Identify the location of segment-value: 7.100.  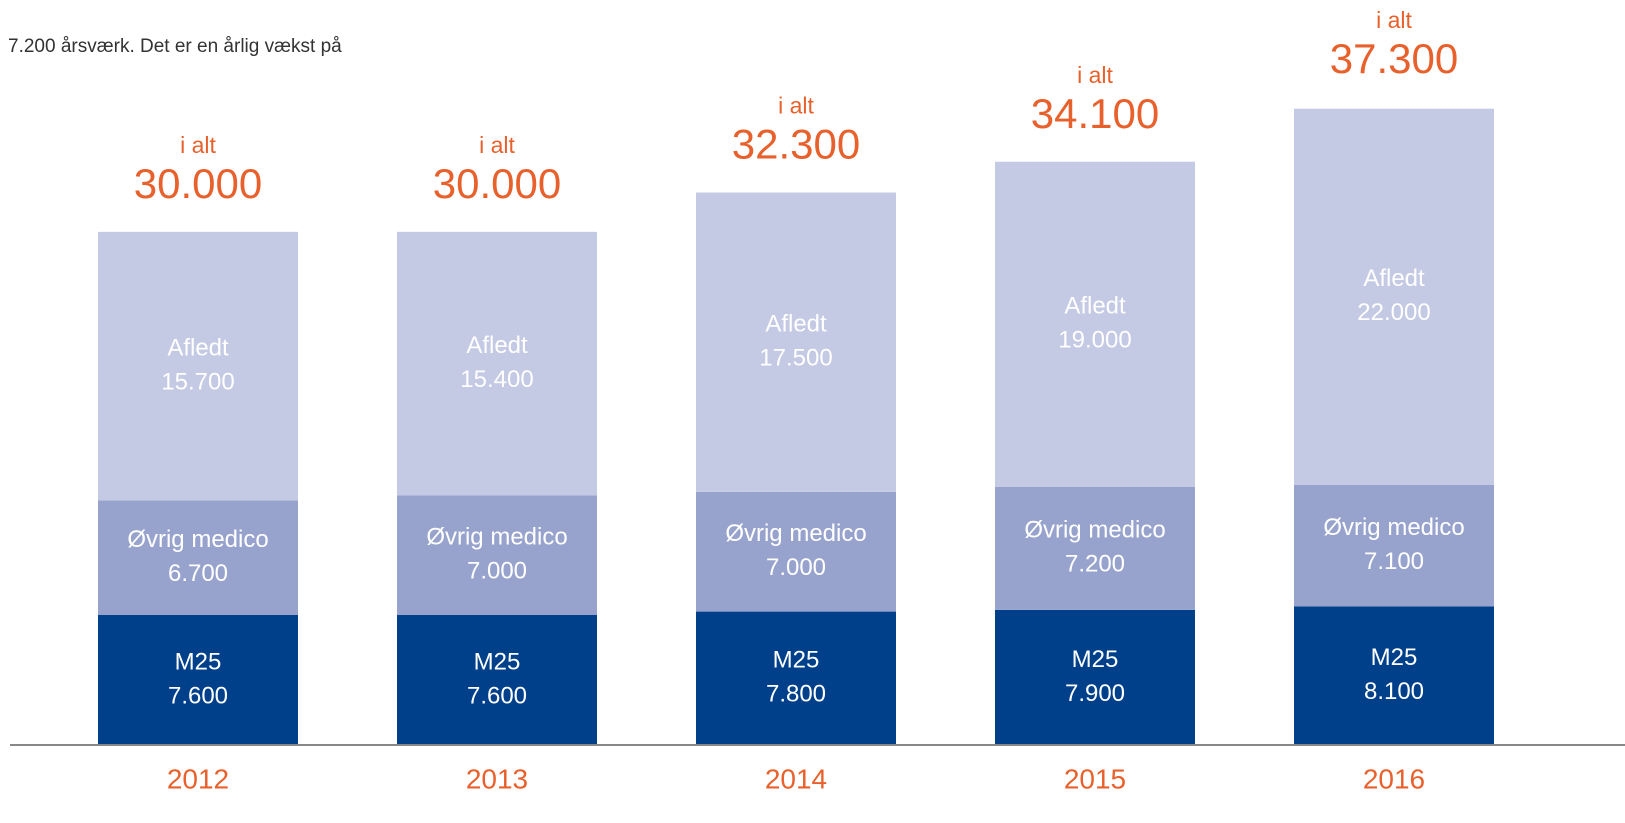
(1394, 561).